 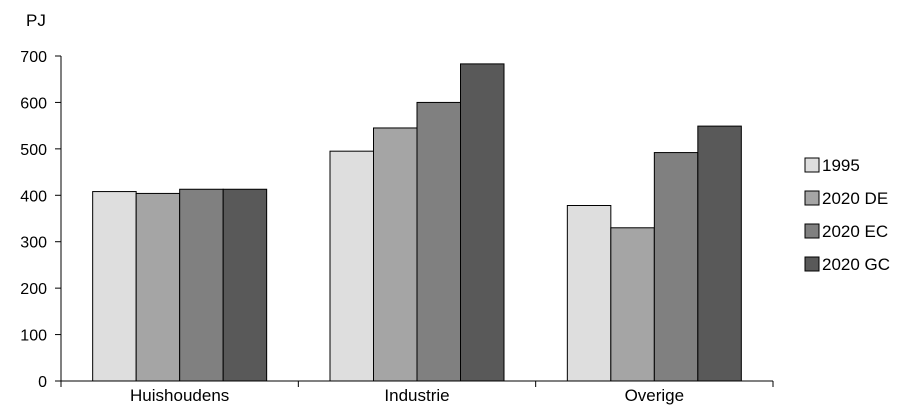 I want to click on y-unit-label: PJ, so click(x=36, y=20).